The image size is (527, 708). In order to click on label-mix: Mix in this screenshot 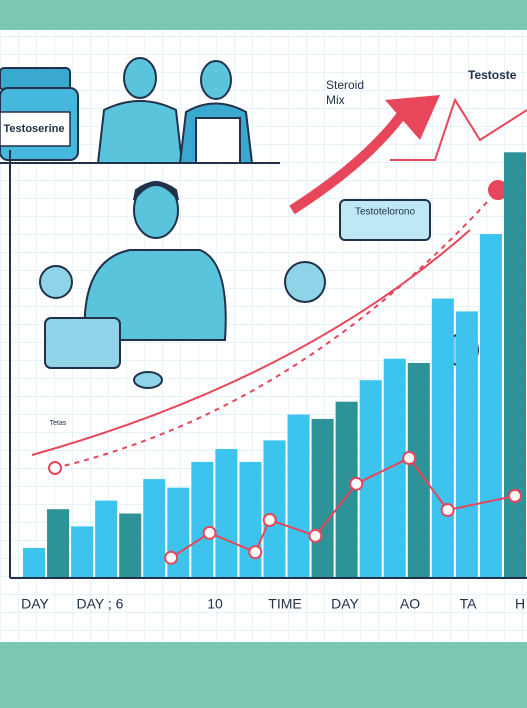, I will do `click(335, 100)`.